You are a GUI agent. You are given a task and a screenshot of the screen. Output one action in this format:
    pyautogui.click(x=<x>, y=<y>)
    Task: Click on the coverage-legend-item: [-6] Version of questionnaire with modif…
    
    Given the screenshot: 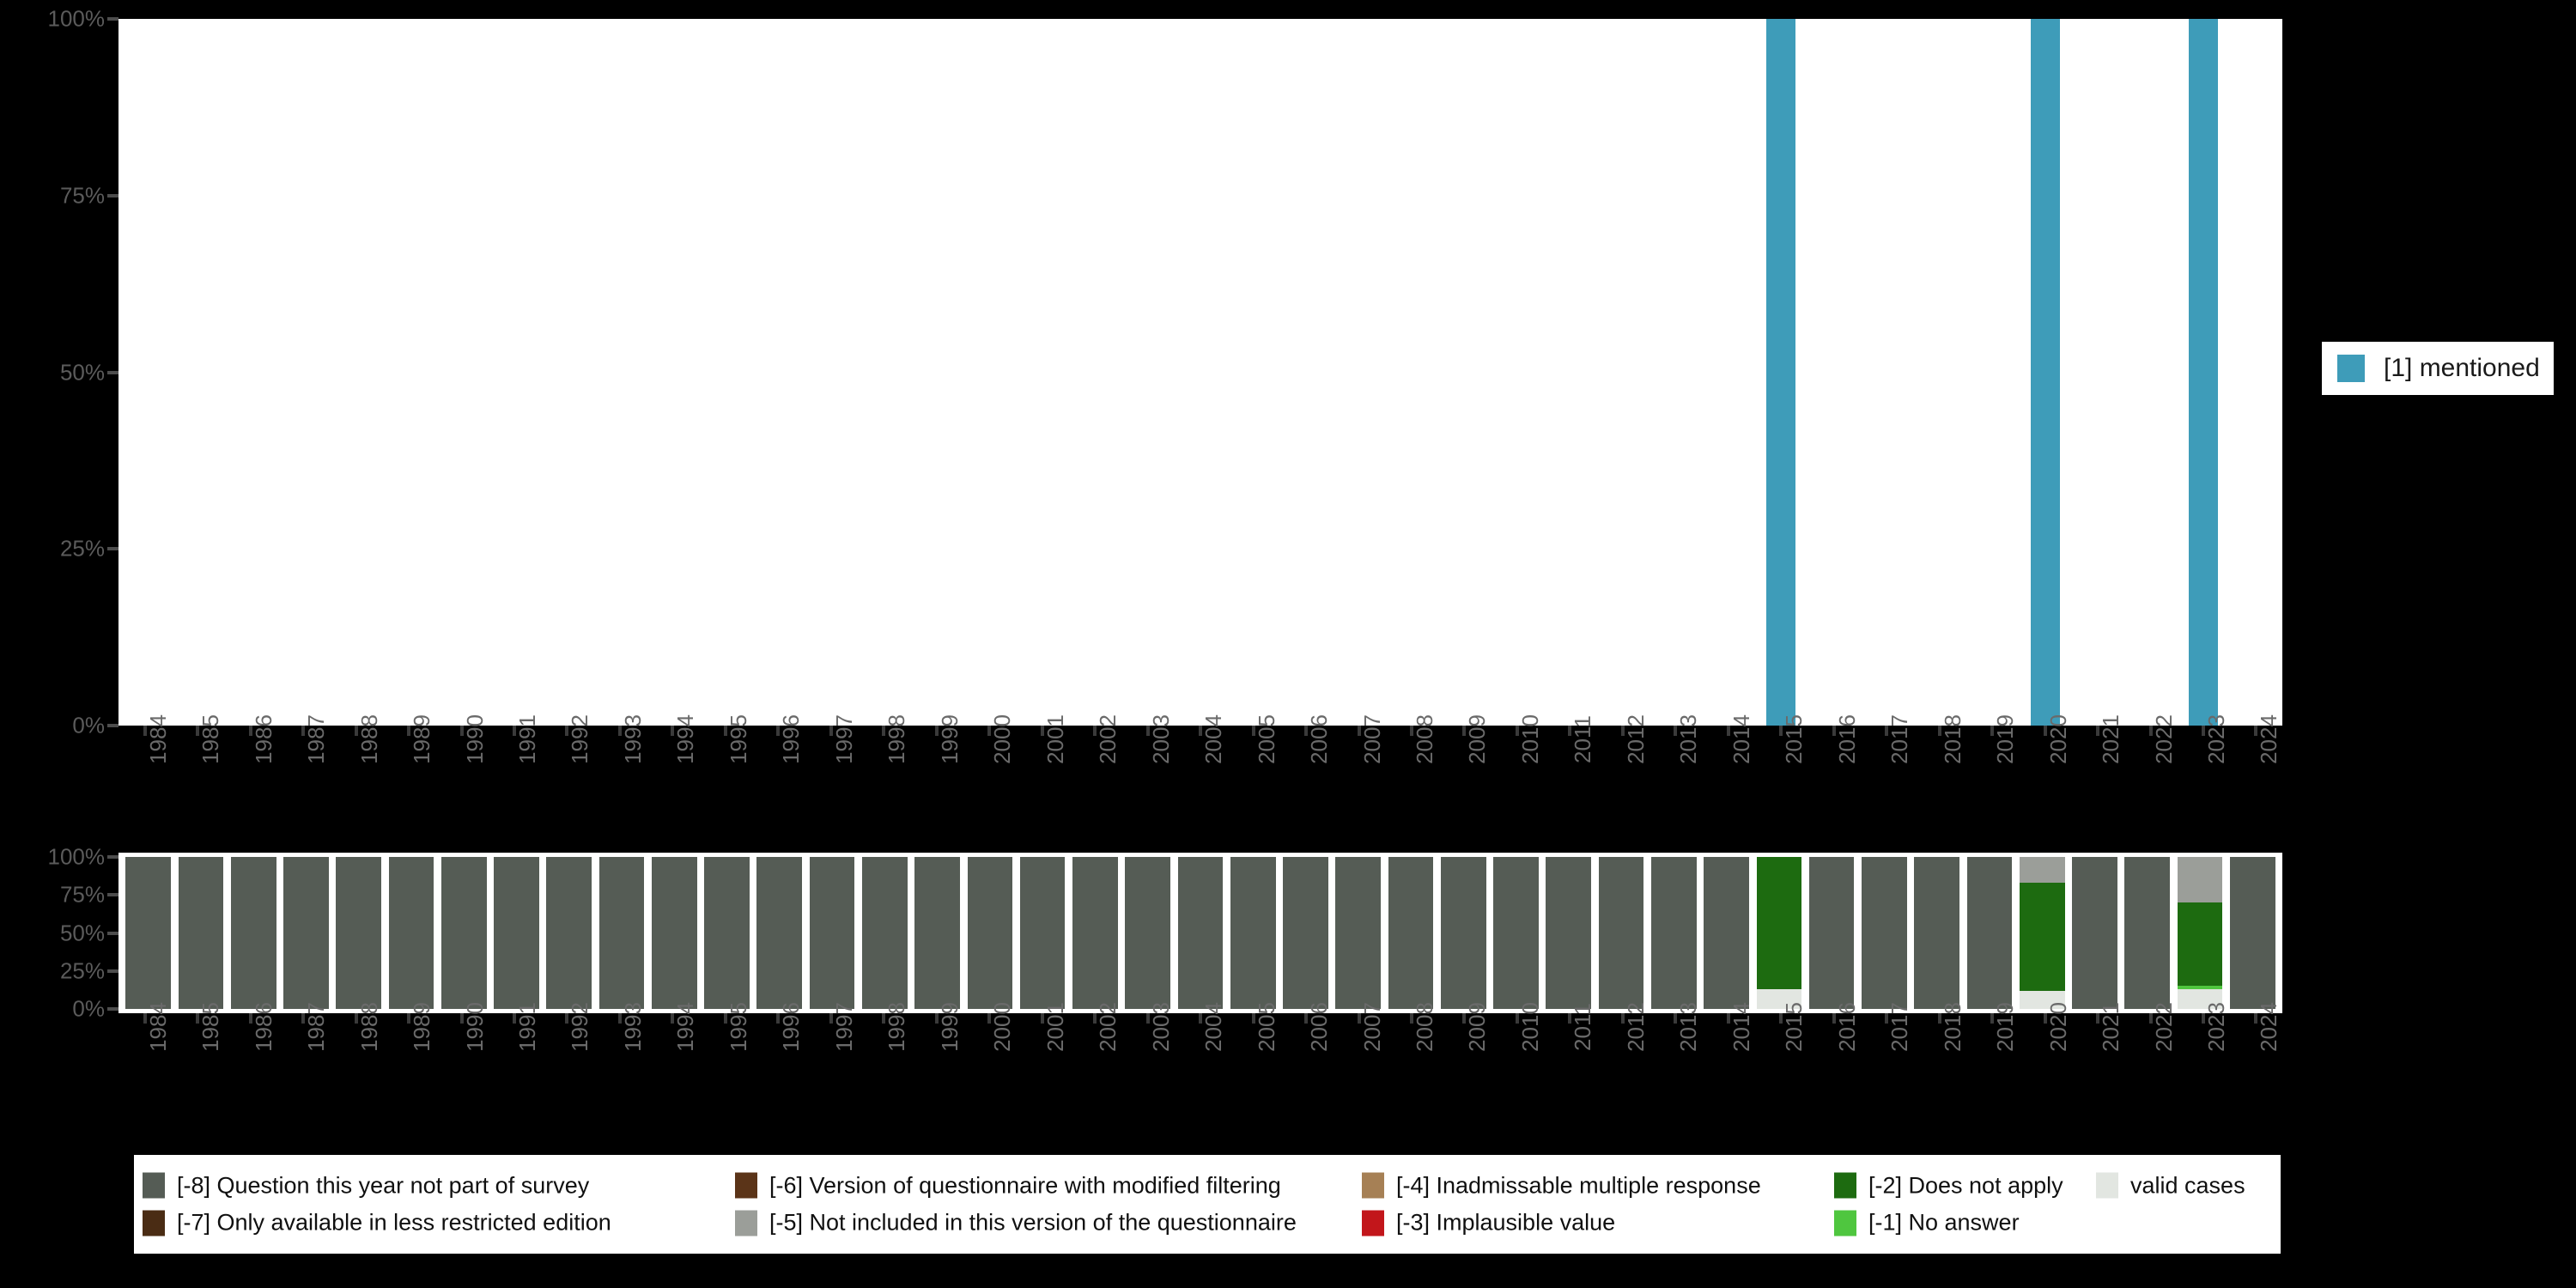 What is the action you would take?
    pyautogui.click(x=1008, y=1185)
    